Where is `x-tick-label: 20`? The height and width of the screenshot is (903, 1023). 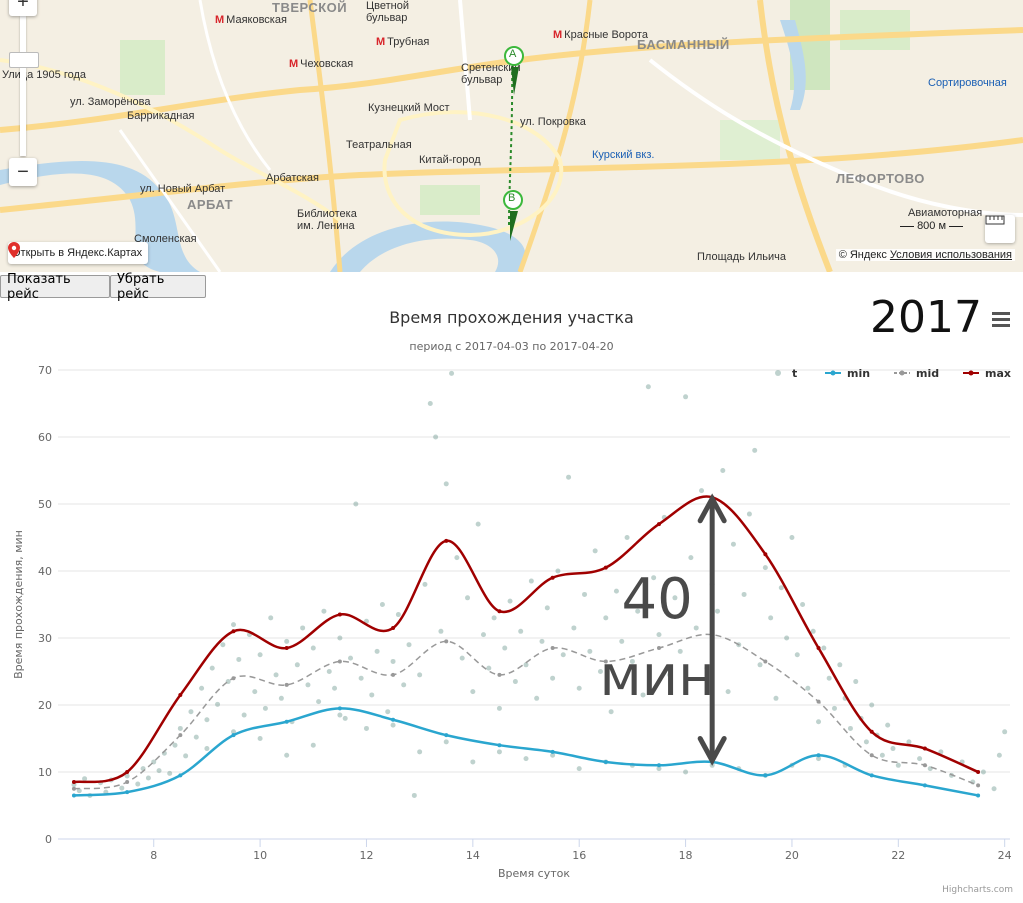 x-tick-label: 20 is located at coordinates (792, 855).